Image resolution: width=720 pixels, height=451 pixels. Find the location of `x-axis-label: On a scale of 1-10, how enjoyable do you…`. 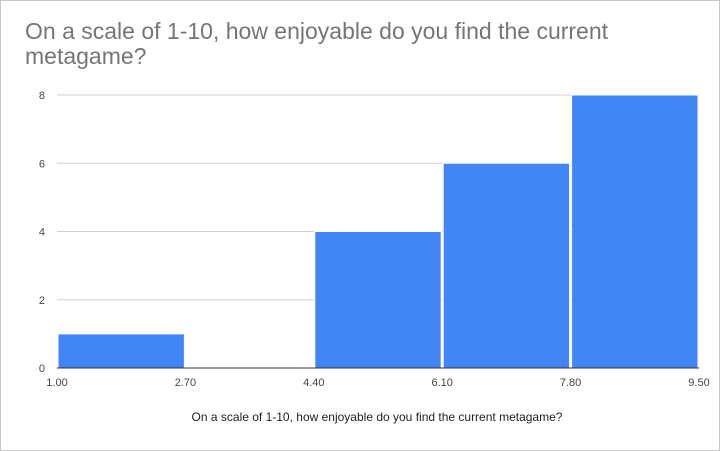

x-axis-label: On a scale of 1-10, how enjoyable do you… is located at coordinates (377, 417).